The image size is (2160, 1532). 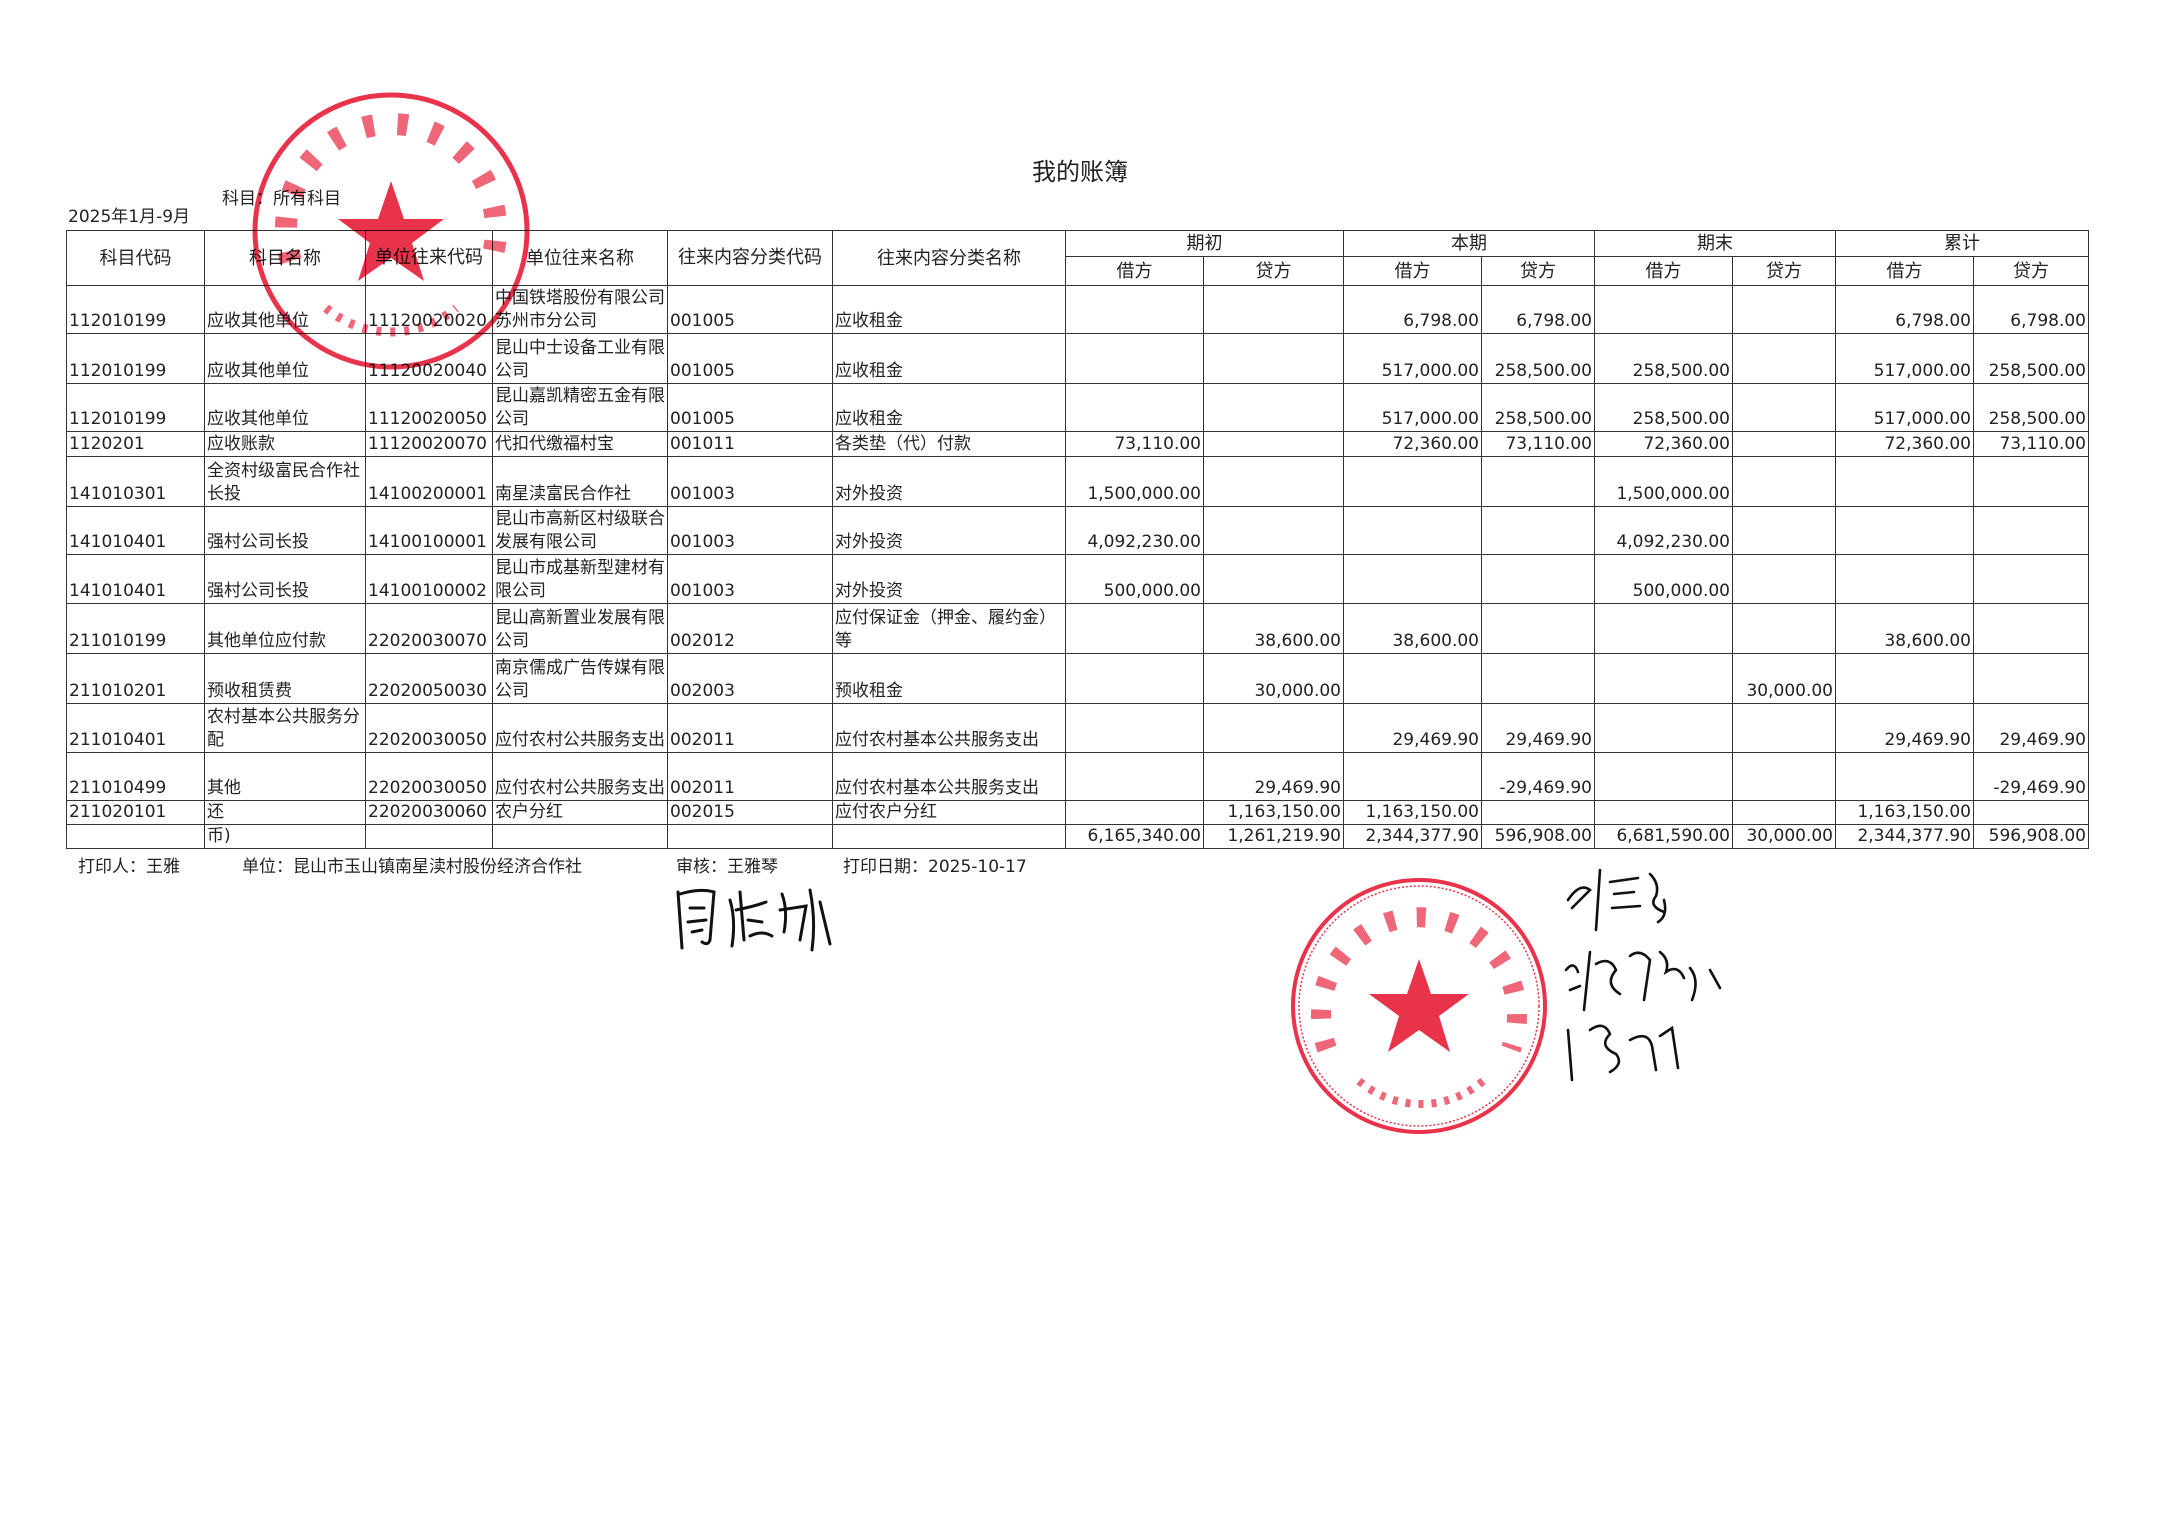 What do you see at coordinates (580, 444) in the screenshot?
I see `cell-unit-name: 代扣代缴福村宝` at bounding box center [580, 444].